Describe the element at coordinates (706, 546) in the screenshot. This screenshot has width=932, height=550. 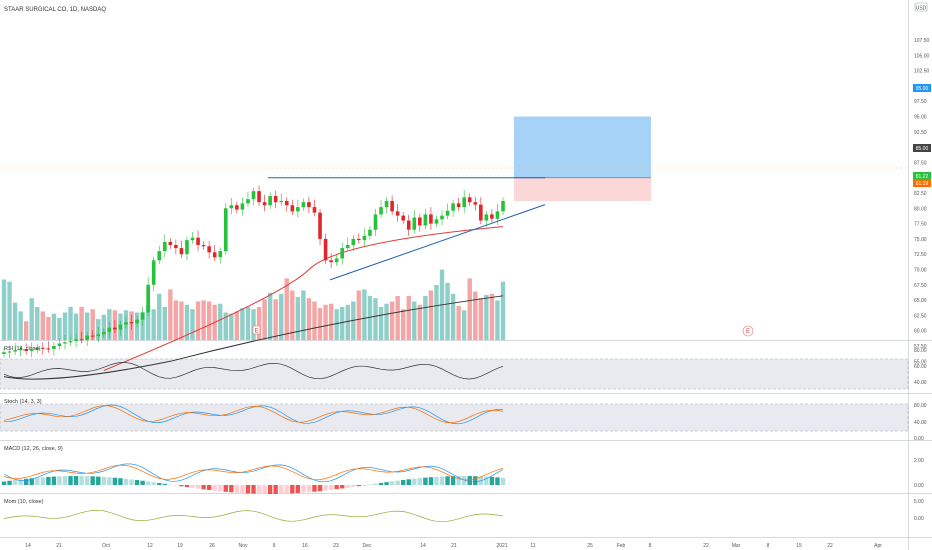
I see `time-tick: 22` at that location.